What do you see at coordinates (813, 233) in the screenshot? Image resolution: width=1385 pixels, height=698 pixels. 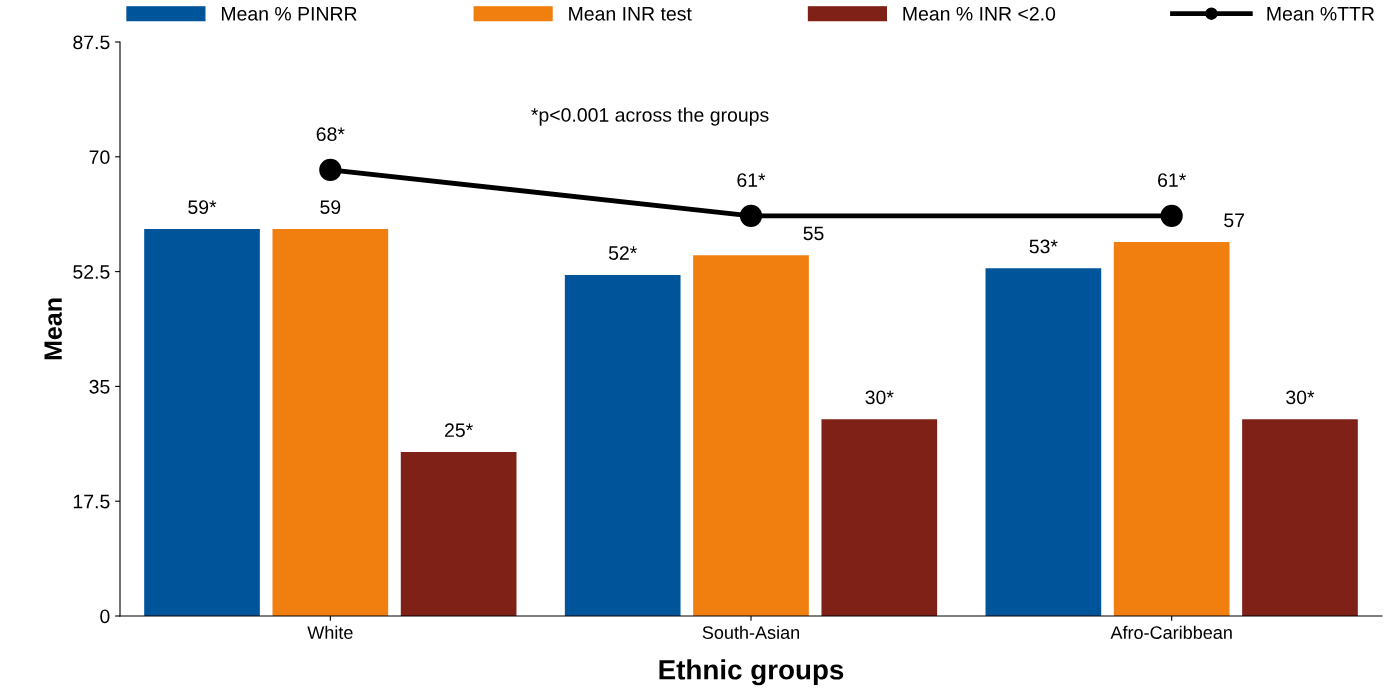 I see `data-label: 55` at bounding box center [813, 233].